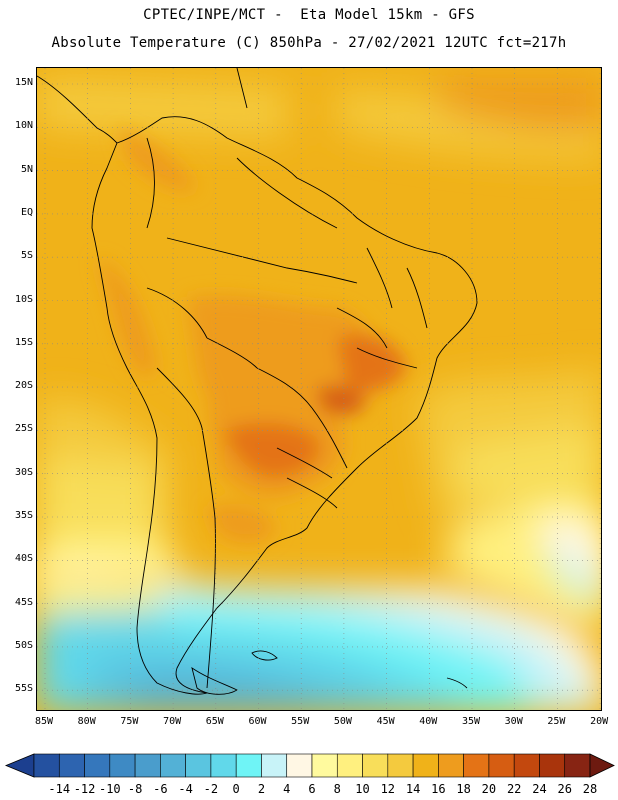 This screenshot has height=800, width=618. Describe the element at coordinates (388, 789) in the screenshot. I see `colorbar-label: 12` at that location.